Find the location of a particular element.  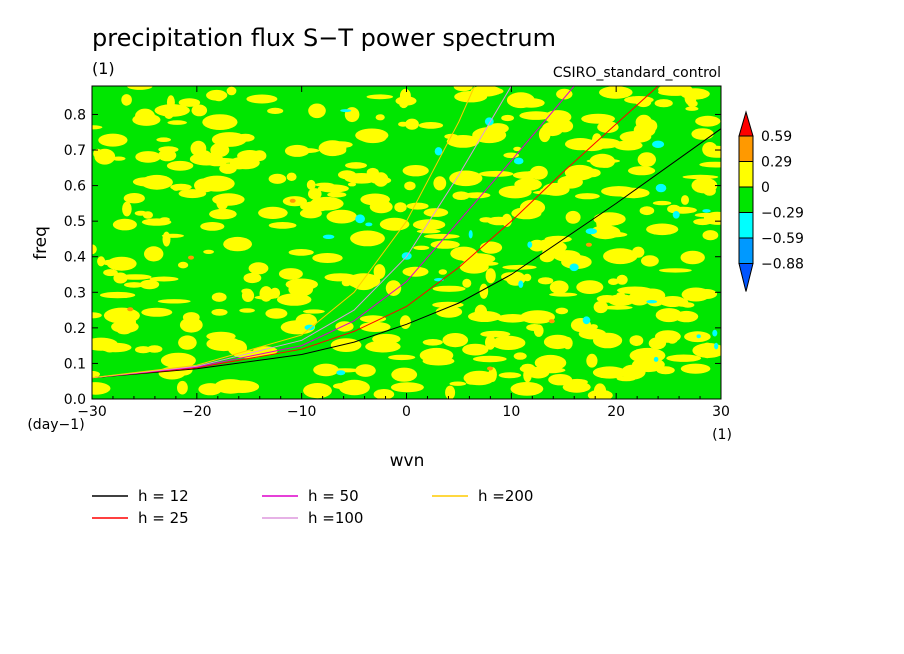

colorbar-label: −0.29 is located at coordinates (782, 214).